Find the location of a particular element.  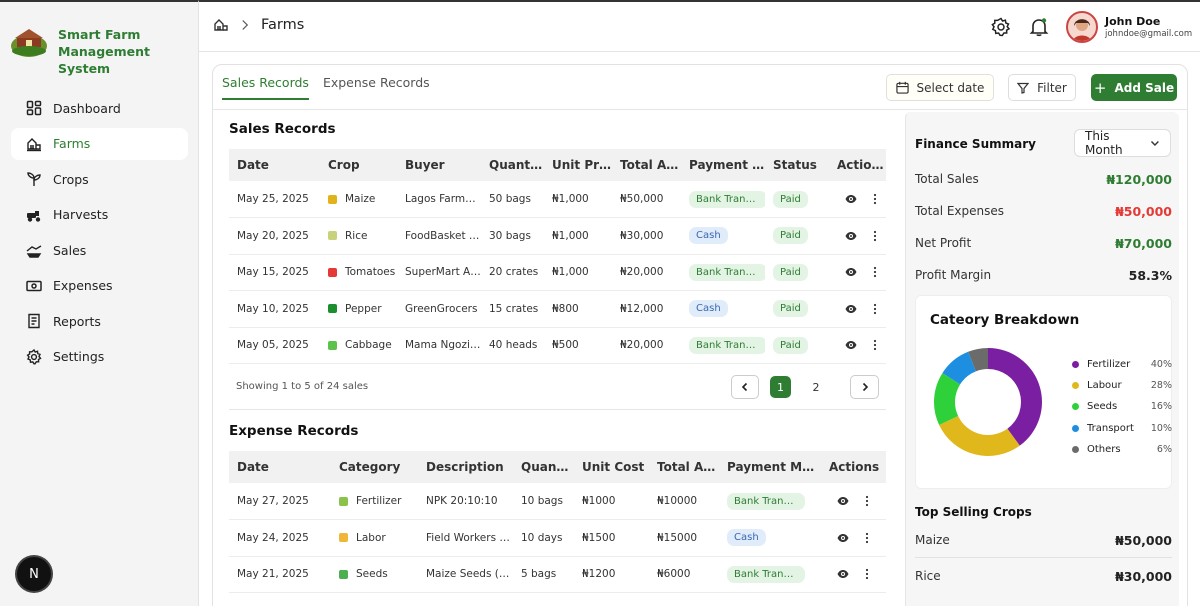

pagination-summary: Showing 1 to 5 of 24 sales is located at coordinates (302, 386).